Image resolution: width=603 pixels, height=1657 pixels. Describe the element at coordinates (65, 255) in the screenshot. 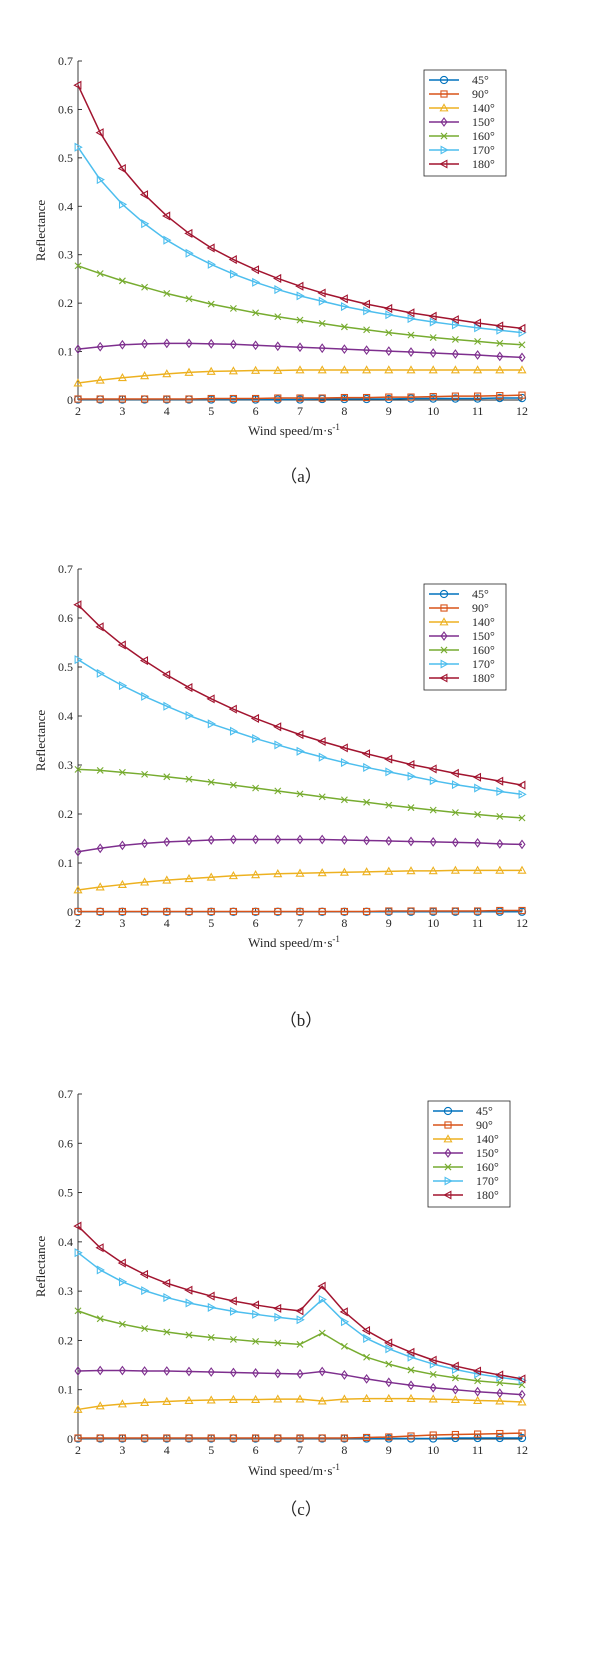

I see `y-tick-label: 0.3` at that location.